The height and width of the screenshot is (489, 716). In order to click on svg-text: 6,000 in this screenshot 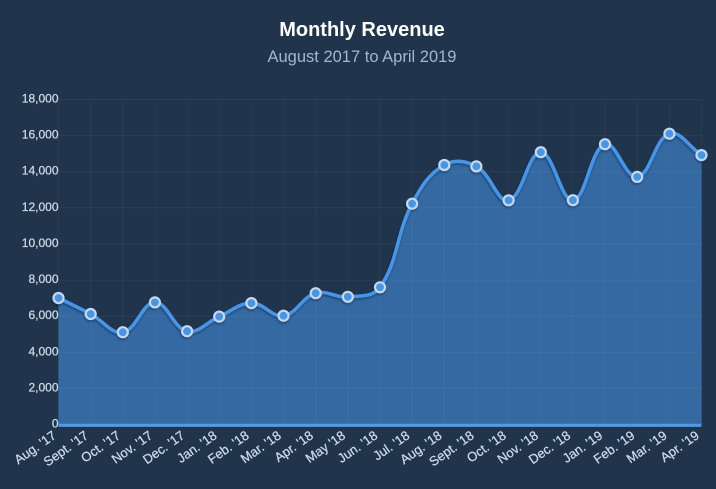, I will do `click(43, 315)`.